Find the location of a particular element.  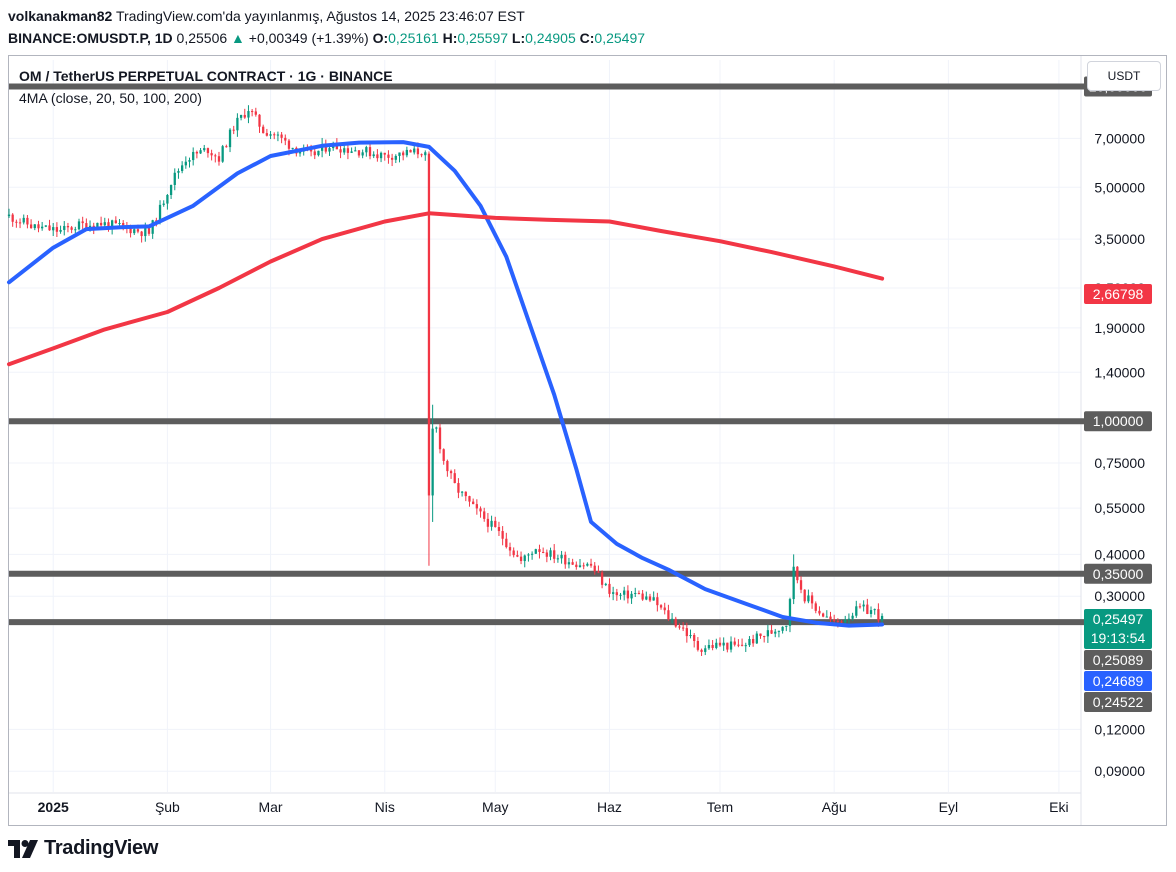

y-tick-label: 7,00000 is located at coordinates (1119, 138).